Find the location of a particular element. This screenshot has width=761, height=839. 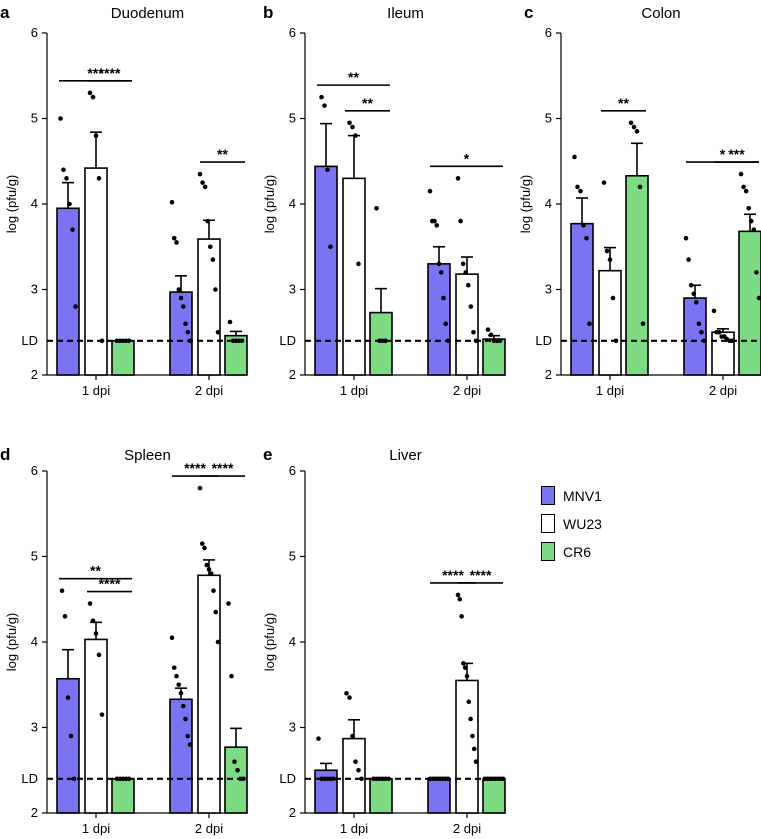

y-tick-label: 2 is located at coordinates (292, 812).